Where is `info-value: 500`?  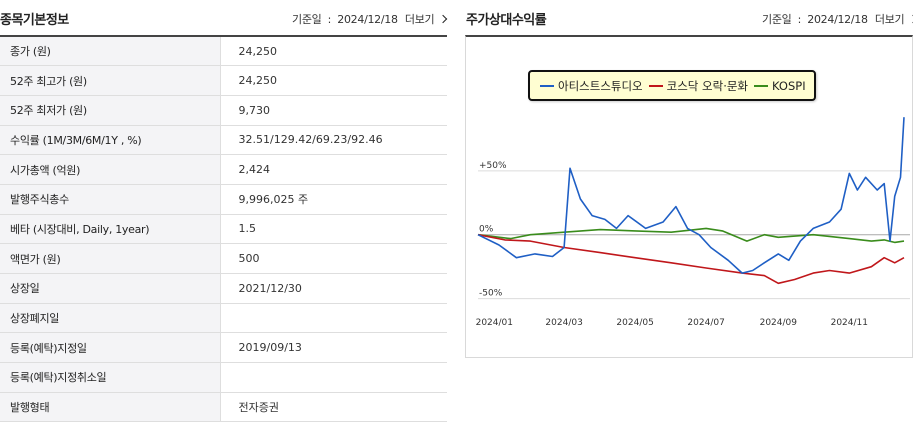 info-value: 500 is located at coordinates (249, 259).